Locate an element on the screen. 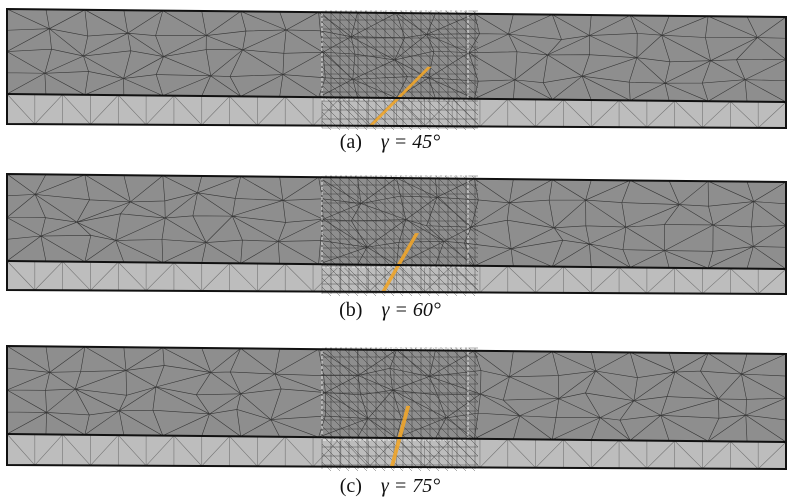  interface-line-b is located at coordinates (396, 265).